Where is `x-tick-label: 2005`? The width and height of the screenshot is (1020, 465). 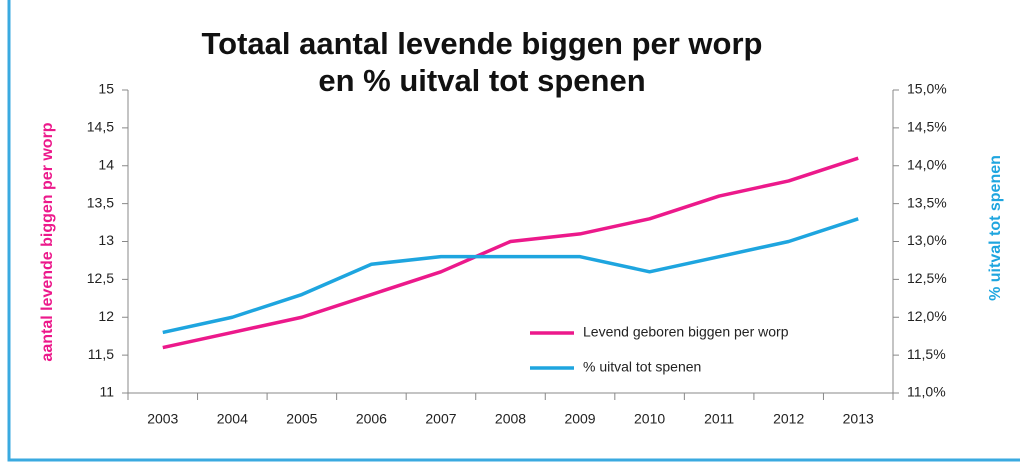
x-tick-label: 2005 is located at coordinates (301, 419).